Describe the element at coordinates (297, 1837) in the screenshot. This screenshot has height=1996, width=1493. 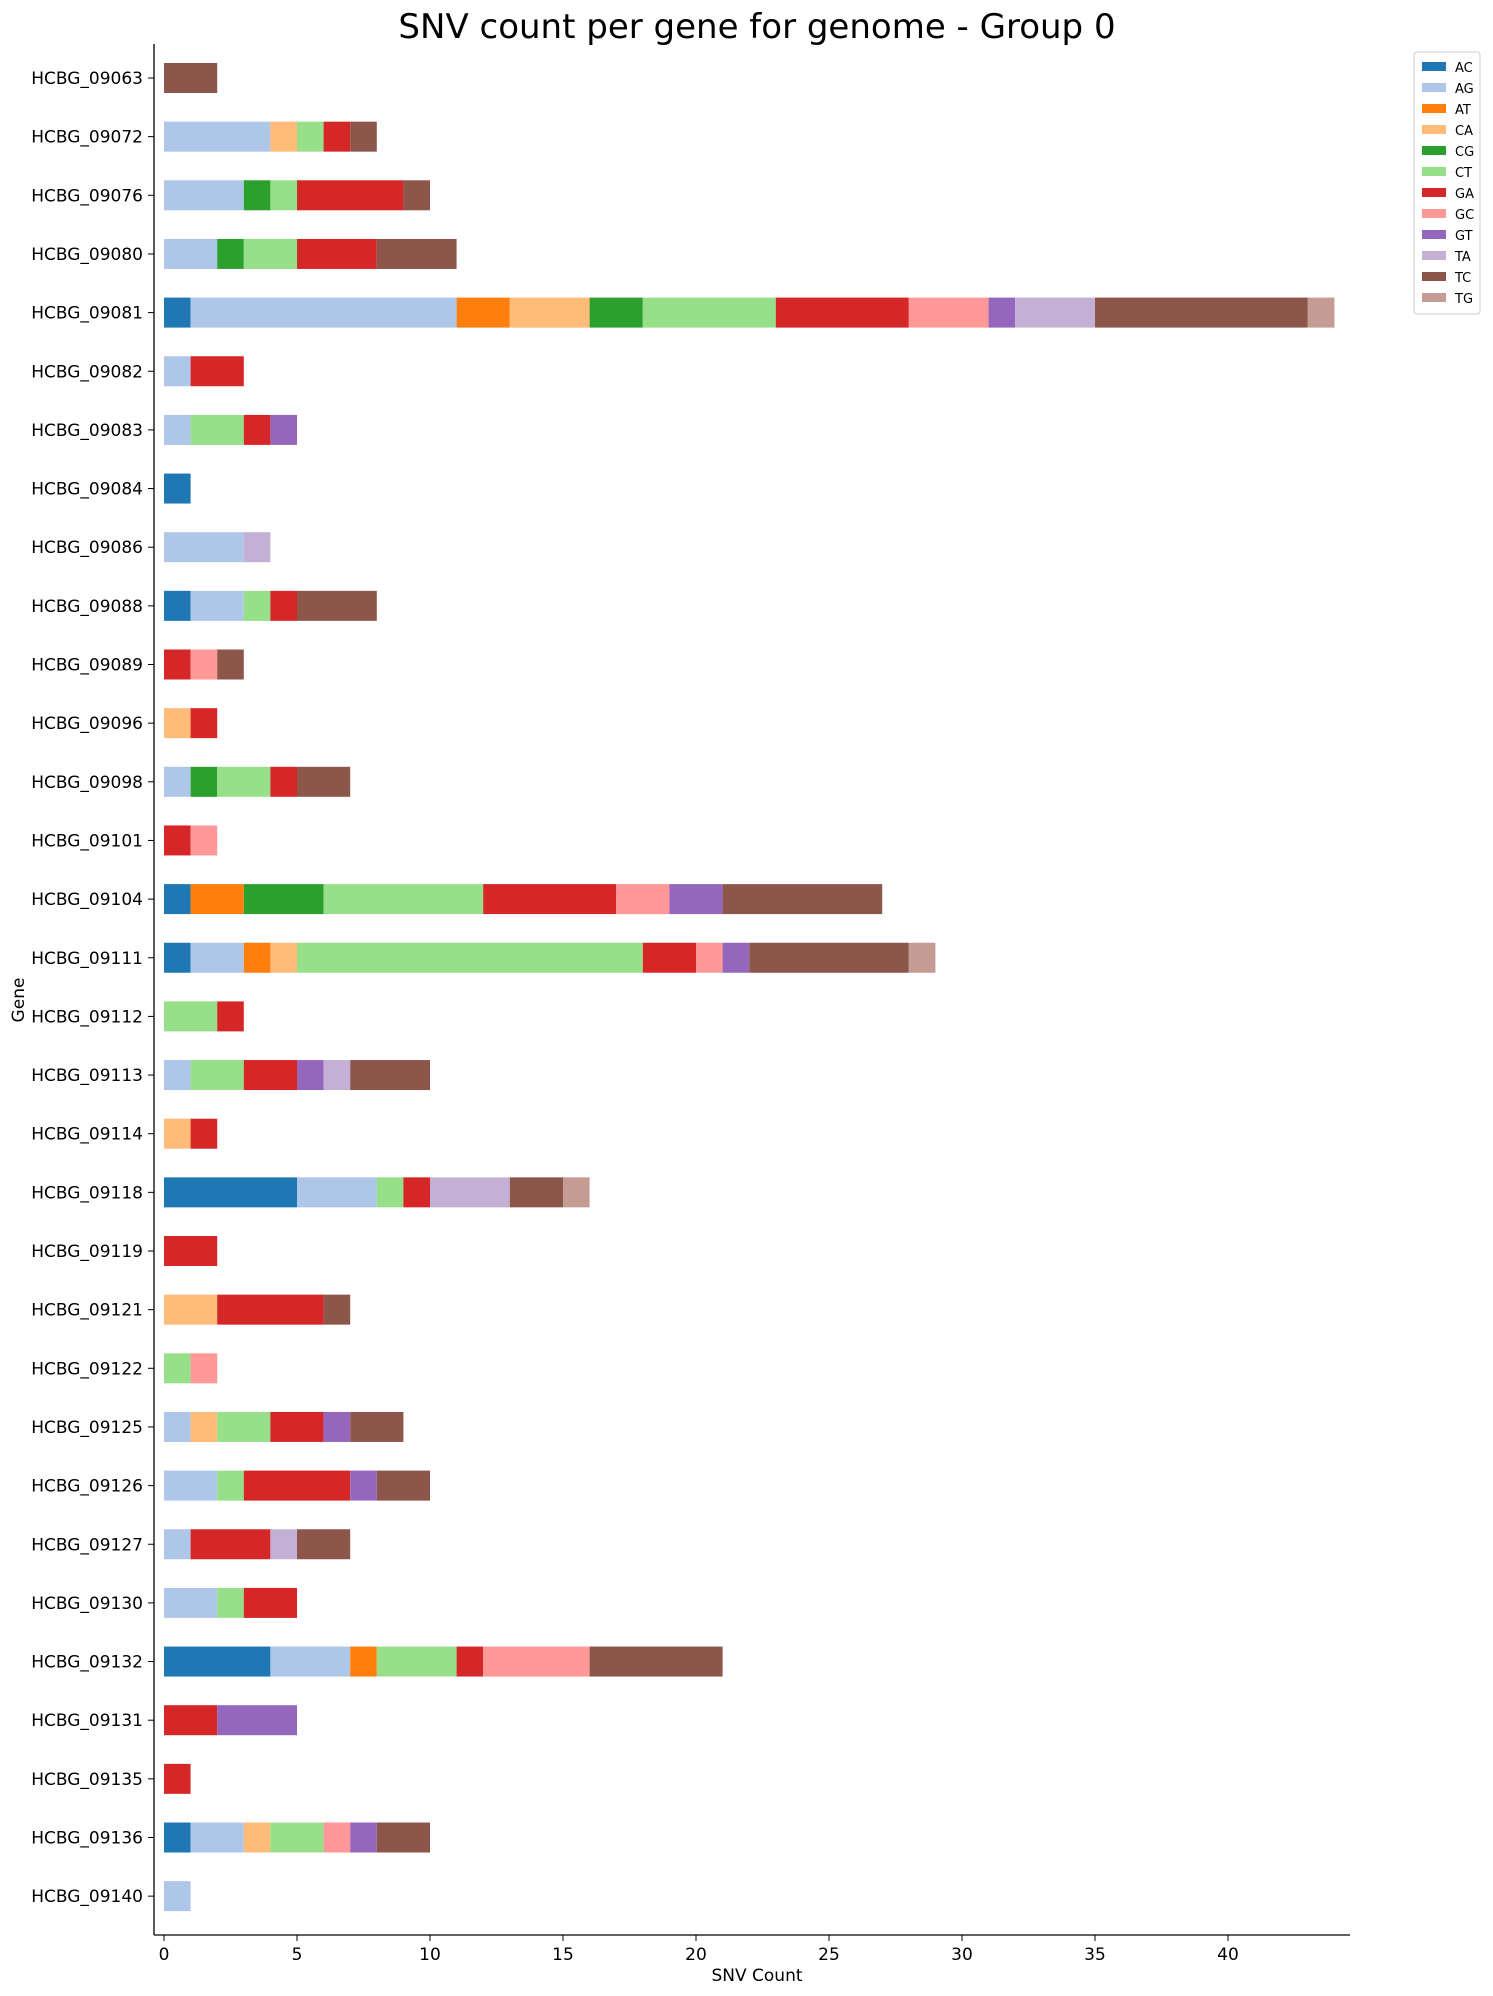
I see `bar-segment-HCBG_09136-CT` at that location.